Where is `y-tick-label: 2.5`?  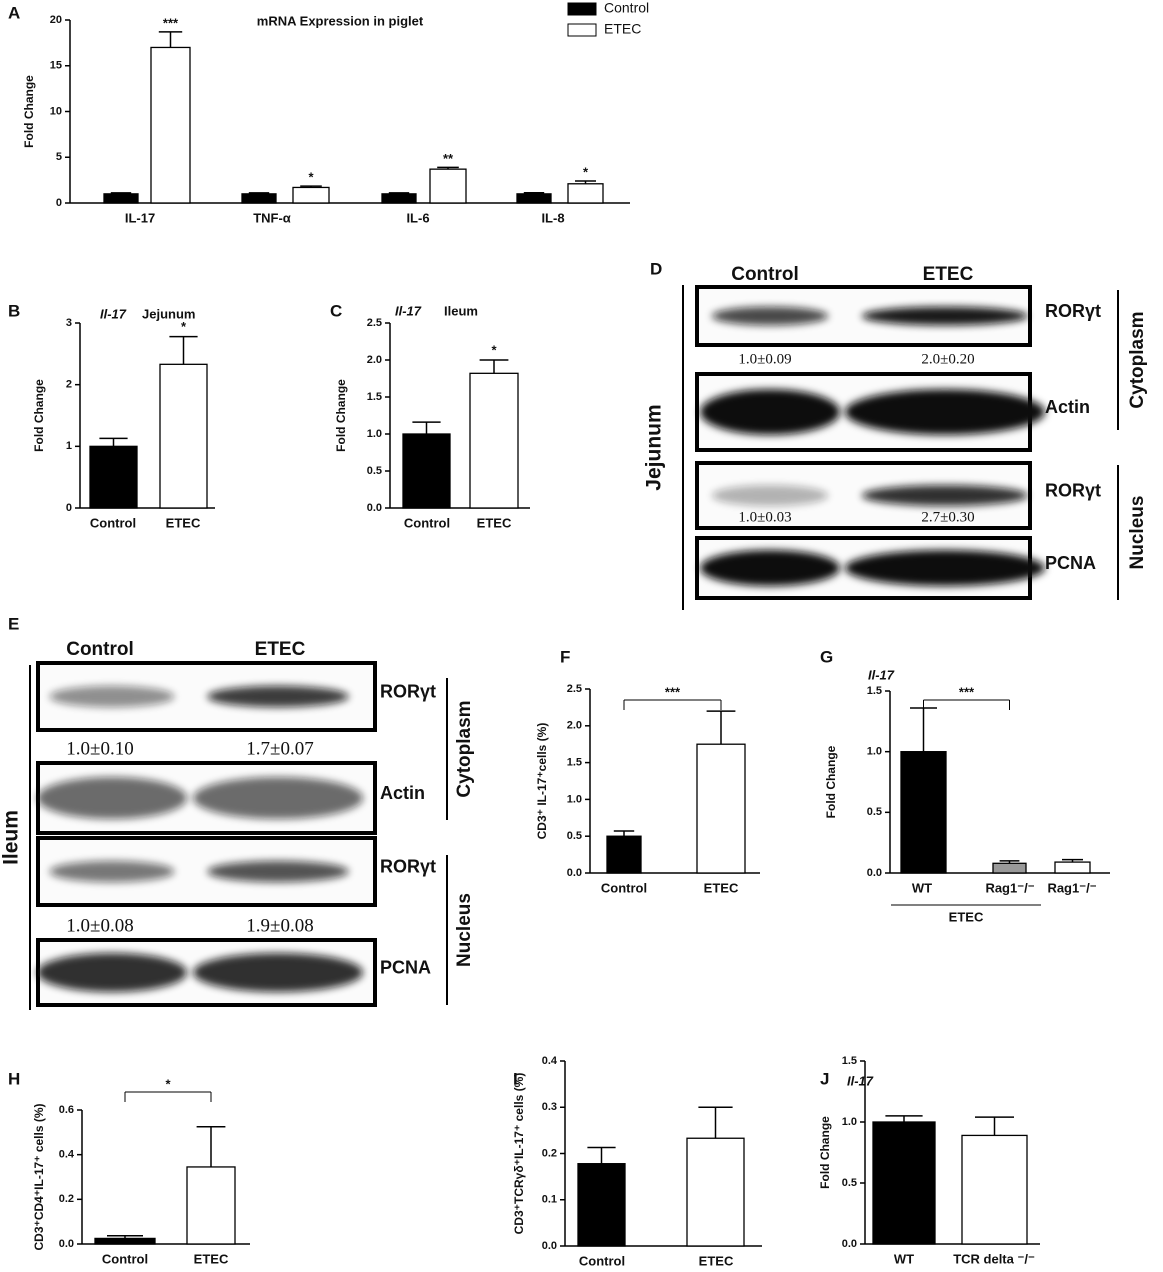
y-tick-label: 2.5 is located at coordinates (374, 323).